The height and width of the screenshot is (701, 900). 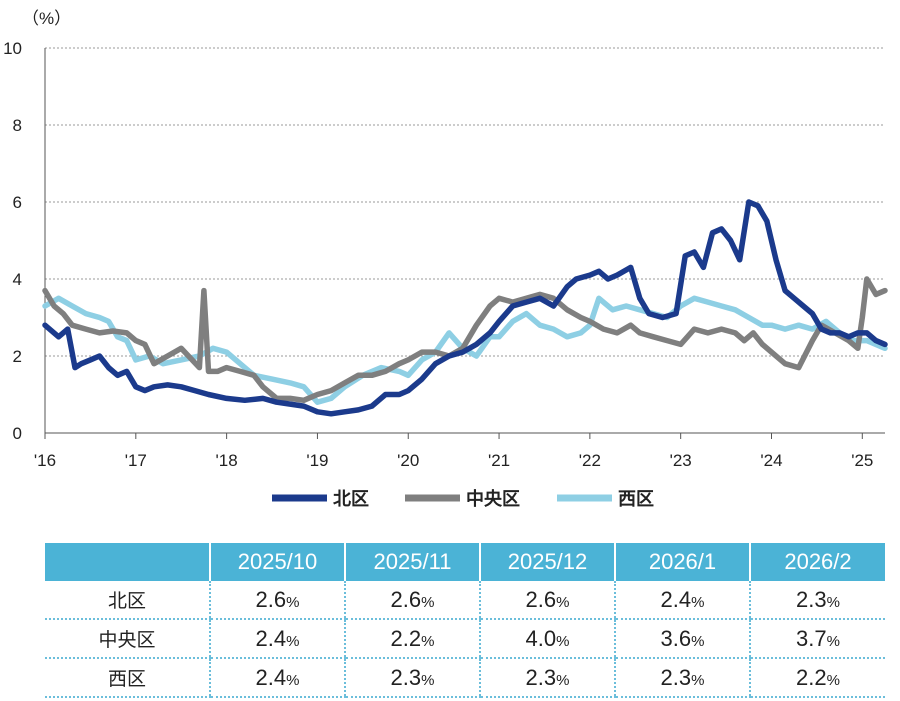 I want to click on y-tick-label: 6, so click(x=17, y=202).